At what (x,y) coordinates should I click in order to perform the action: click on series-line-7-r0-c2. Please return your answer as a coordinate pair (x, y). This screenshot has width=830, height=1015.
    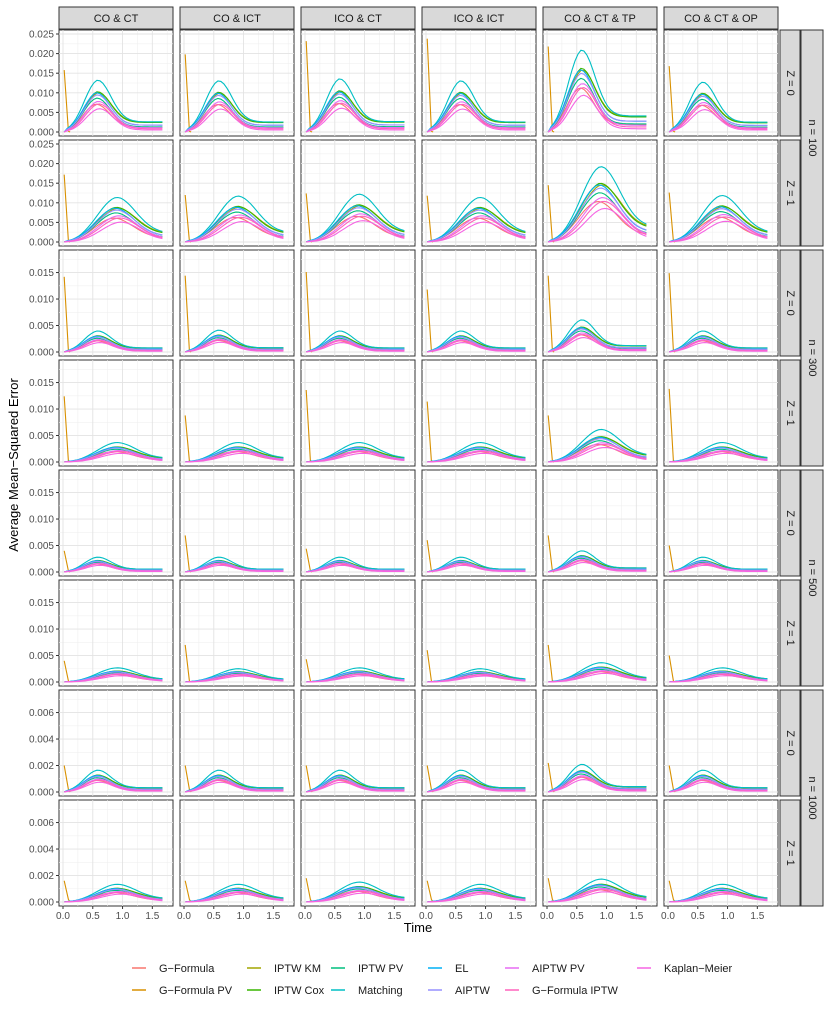
    Looking at the image, I should click on (355, 113).